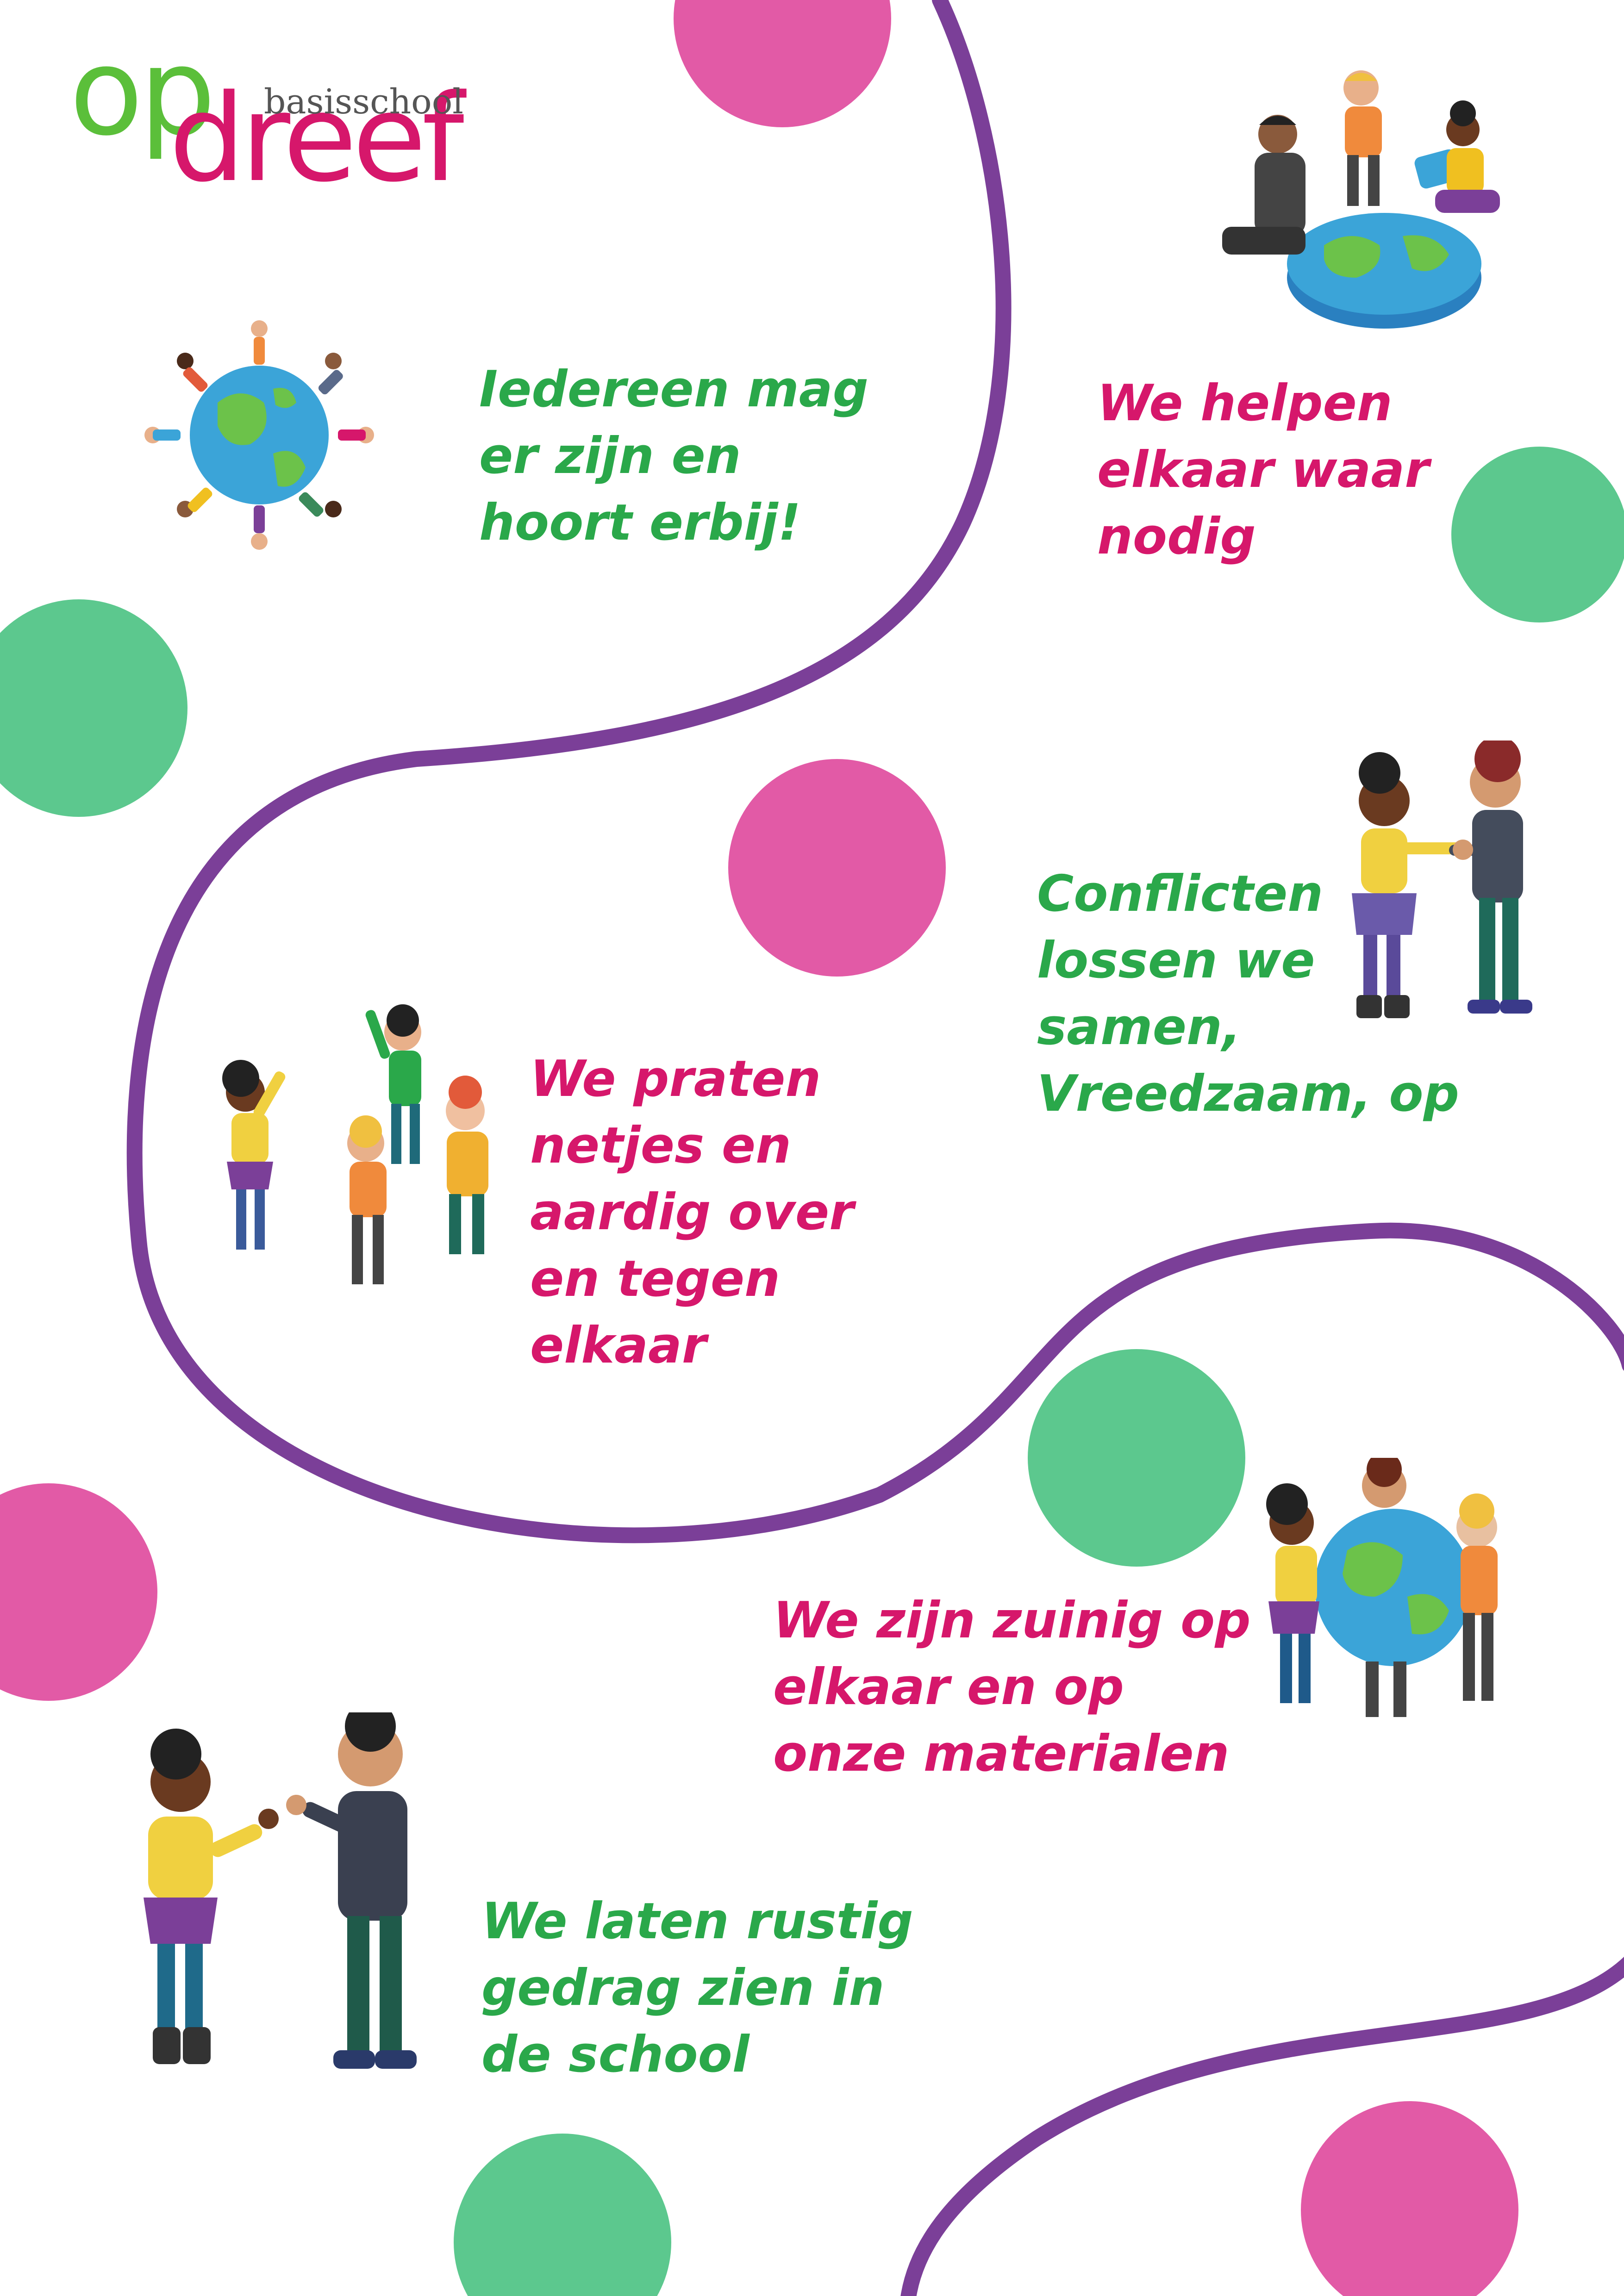 The image size is (1624, 2296). What do you see at coordinates (355, 1144) in the screenshot?
I see `group-of-children-talking-illustration` at bounding box center [355, 1144].